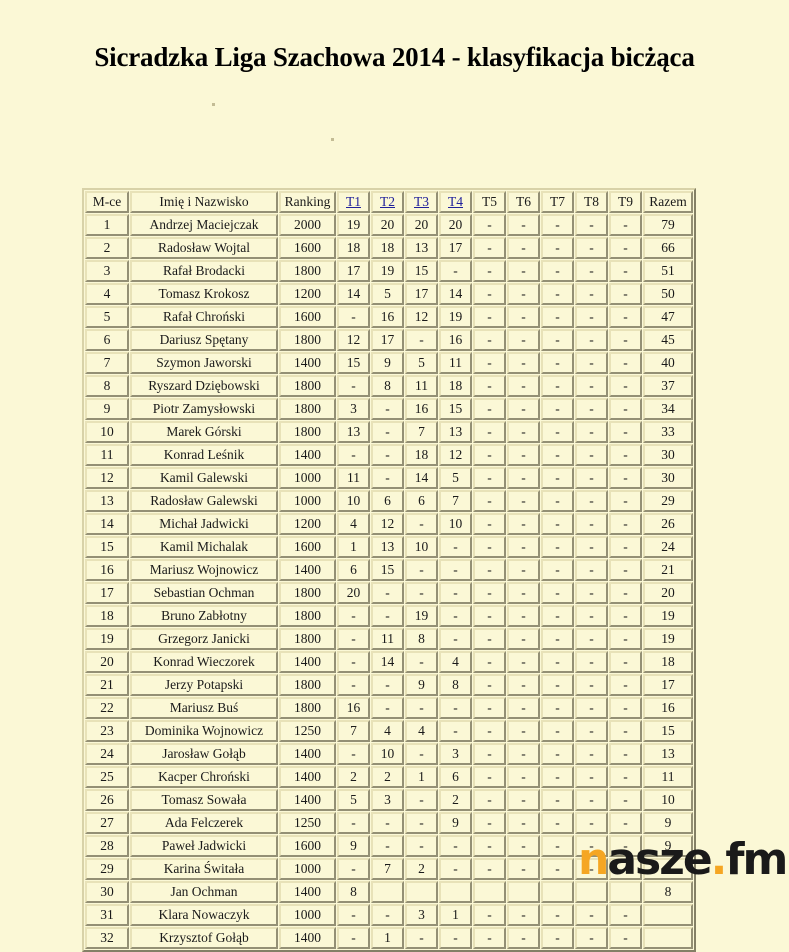 This screenshot has width=789, height=952. What do you see at coordinates (455, 915) in the screenshot?
I see `cell-round-t4: 1` at bounding box center [455, 915].